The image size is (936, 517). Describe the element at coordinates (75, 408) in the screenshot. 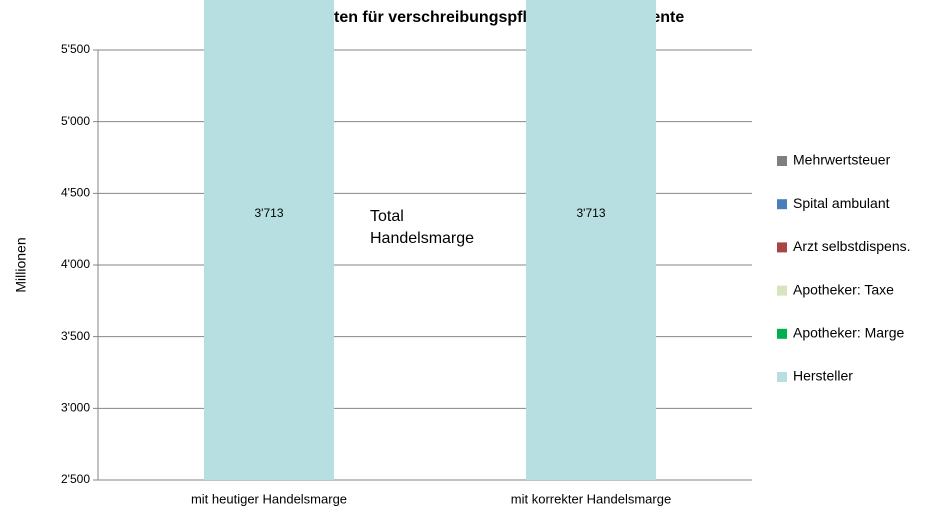

I see `y-tick-label: 3'000` at that location.